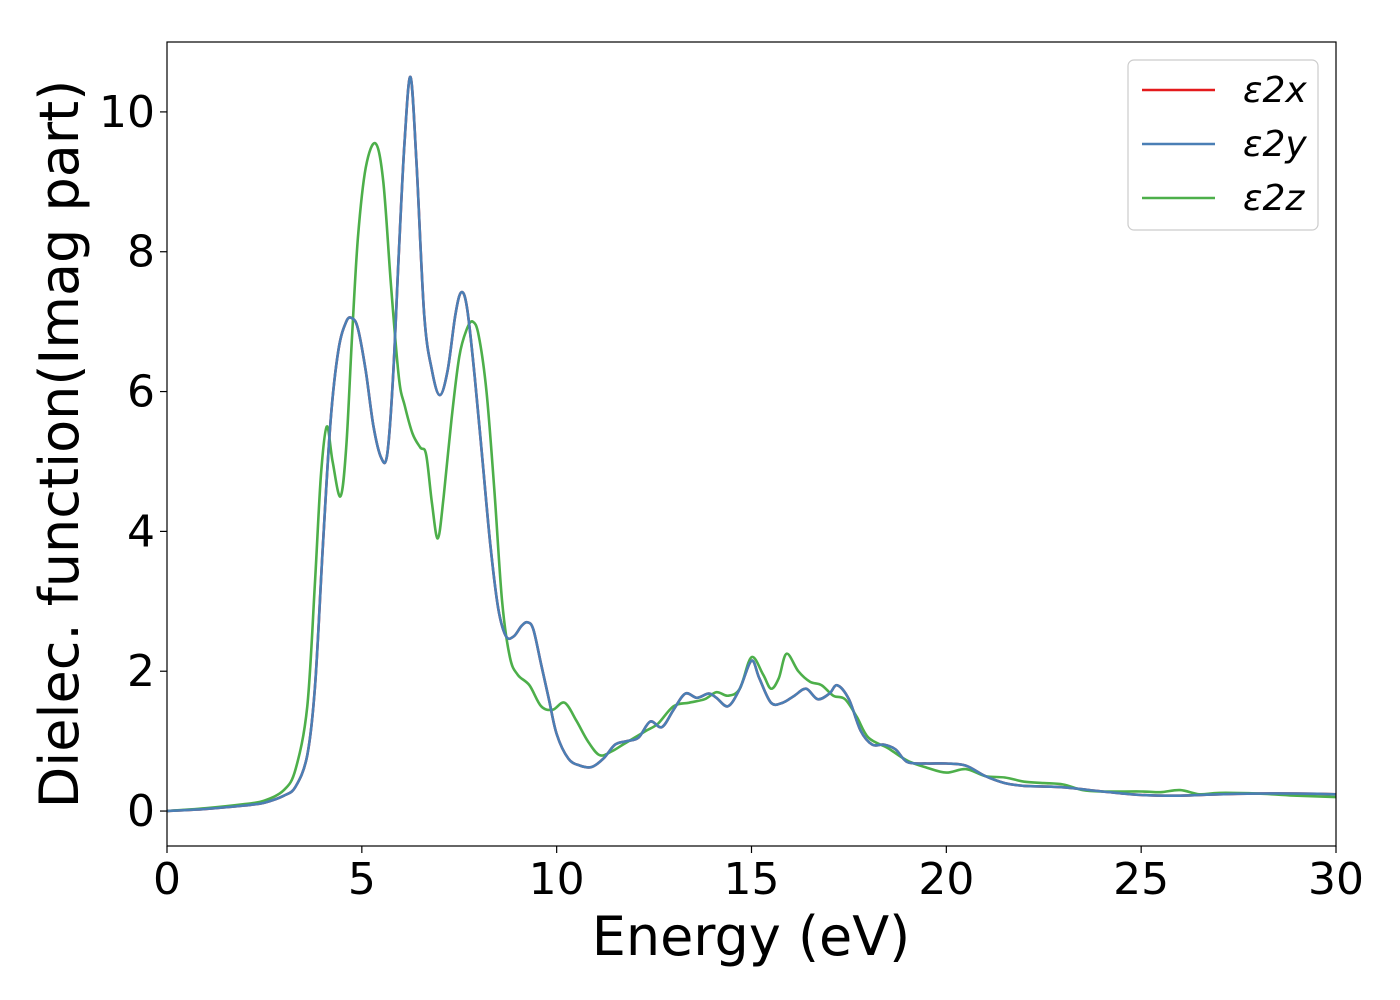 Image resolution: width=1400 pixels, height=1000 pixels. What do you see at coordinates (751, 936) in the screenshot?
I see `x-axis-title: Energy (eV)` at bounding box center [751, 936].